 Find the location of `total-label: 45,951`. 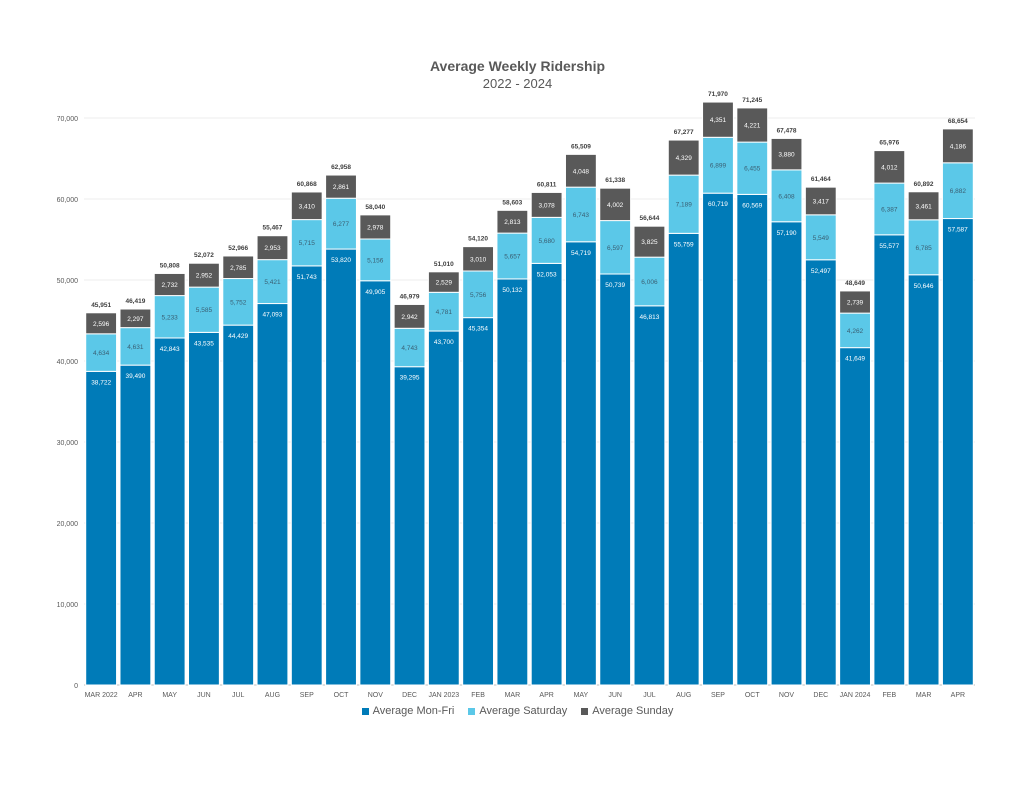

total-label: 45,951 is located at coordinates (101, 305).